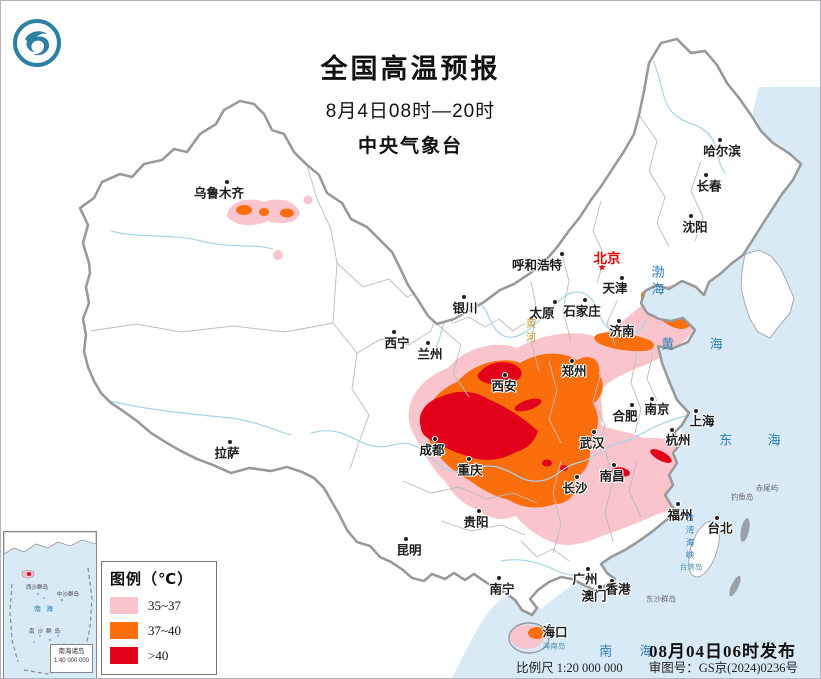 The height and width of the screenshot is (679, 821). Describe the element at coordinates (50, 543) in the screenshot. I see `inset-coastline` at that location.